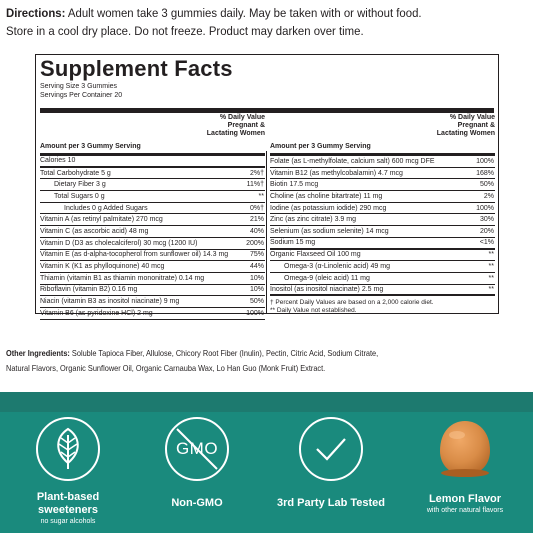 The image size is (533, 533). Describe the element at coordinates (81, 95) in the screenshot. I see `servings-per-container: Servings Per Container 20` at that location.